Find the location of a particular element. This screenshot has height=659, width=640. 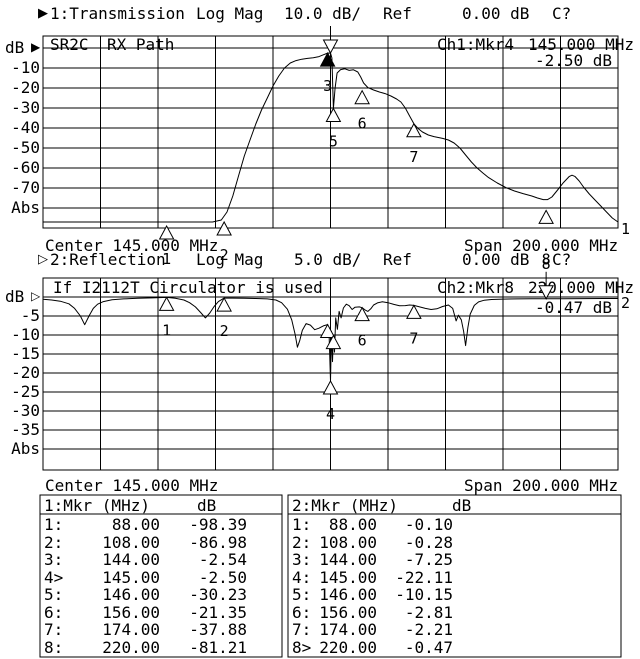

ch1-ref-value: 0.00 dB is located at coordinates (496, 13).